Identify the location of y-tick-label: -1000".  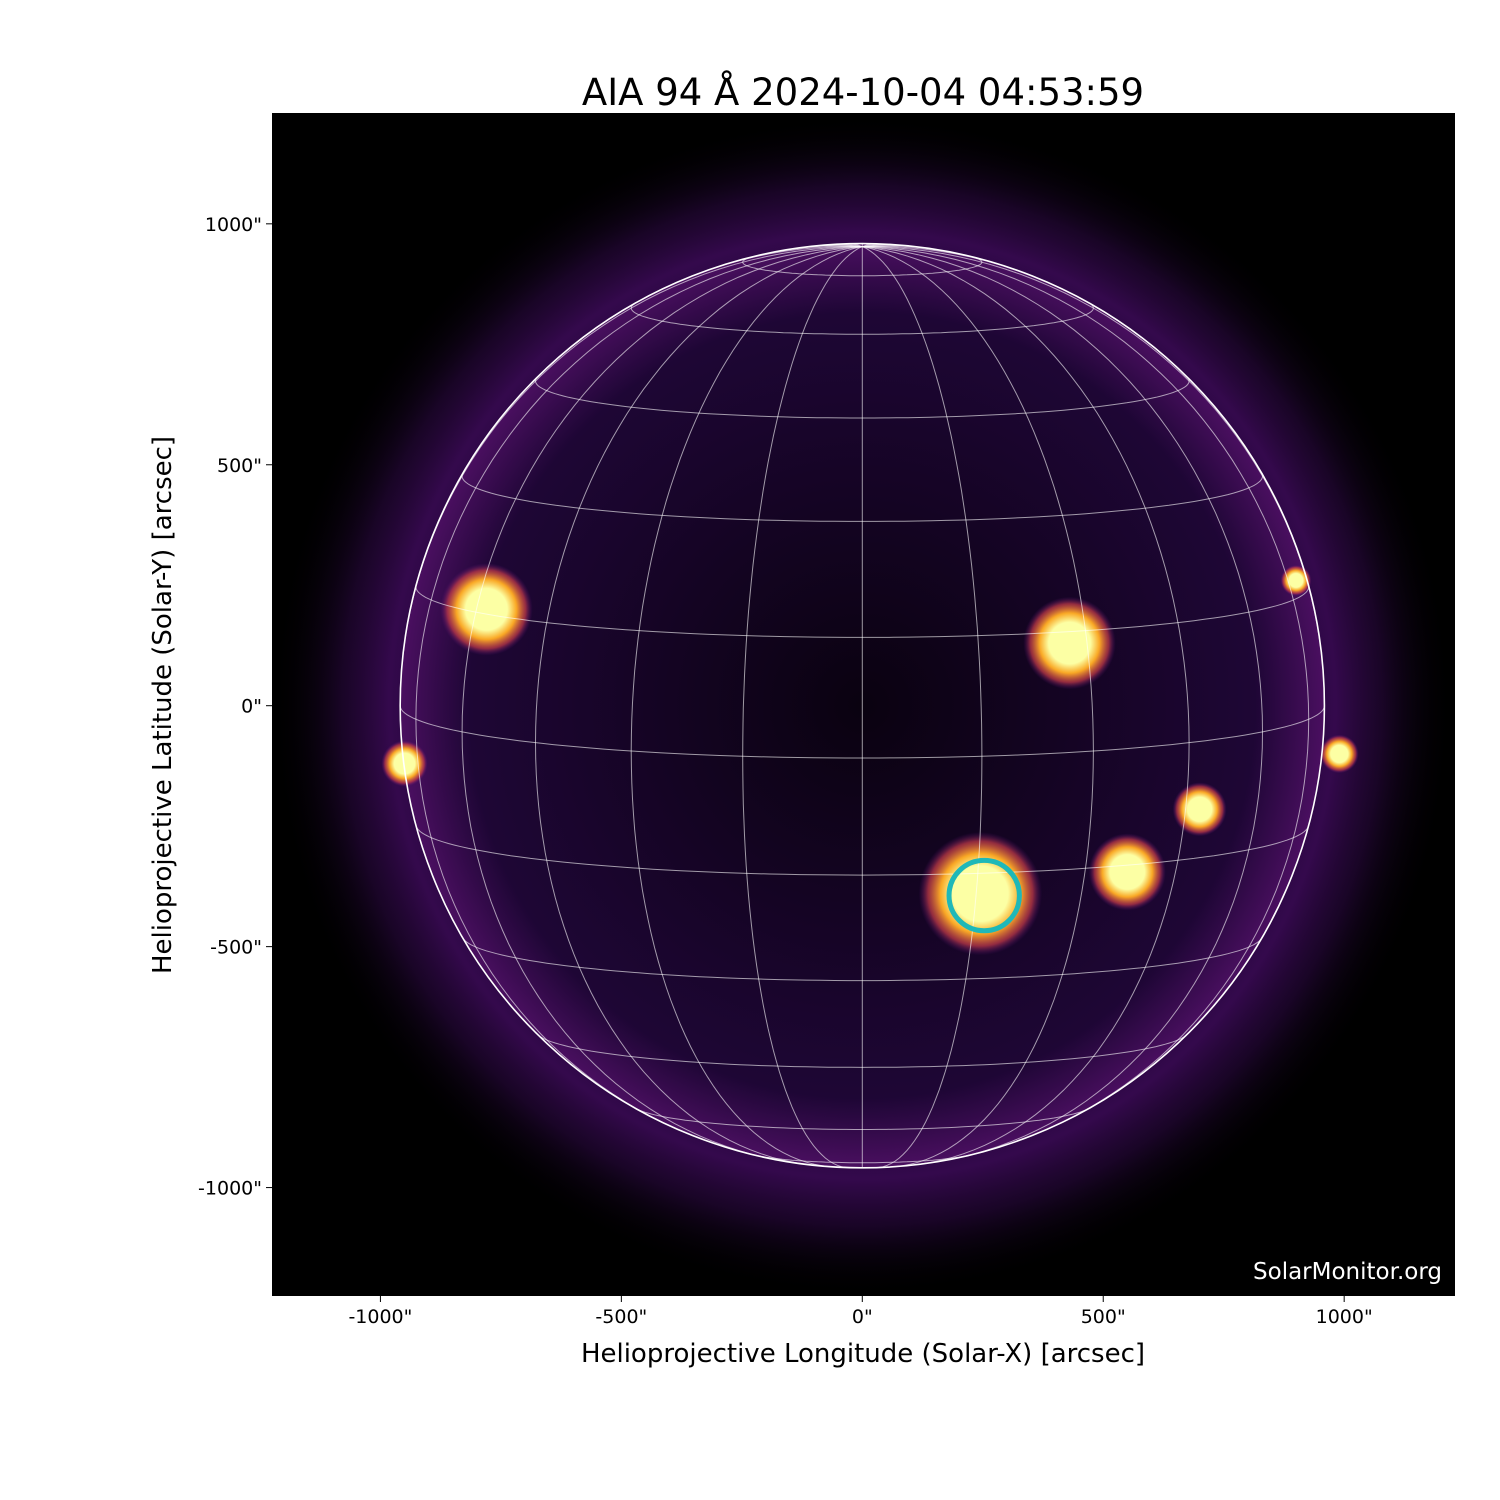
(230, 1189).